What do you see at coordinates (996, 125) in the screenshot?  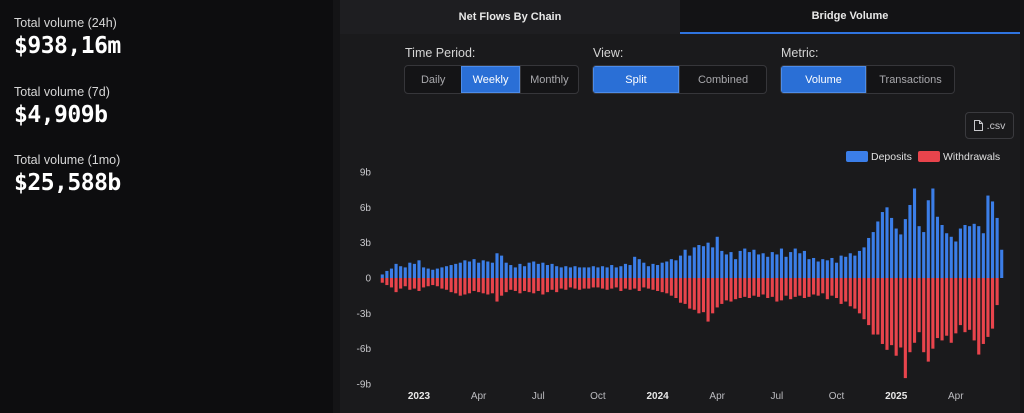 I see `csv-label: .csv` at bounding box center [996, 125].